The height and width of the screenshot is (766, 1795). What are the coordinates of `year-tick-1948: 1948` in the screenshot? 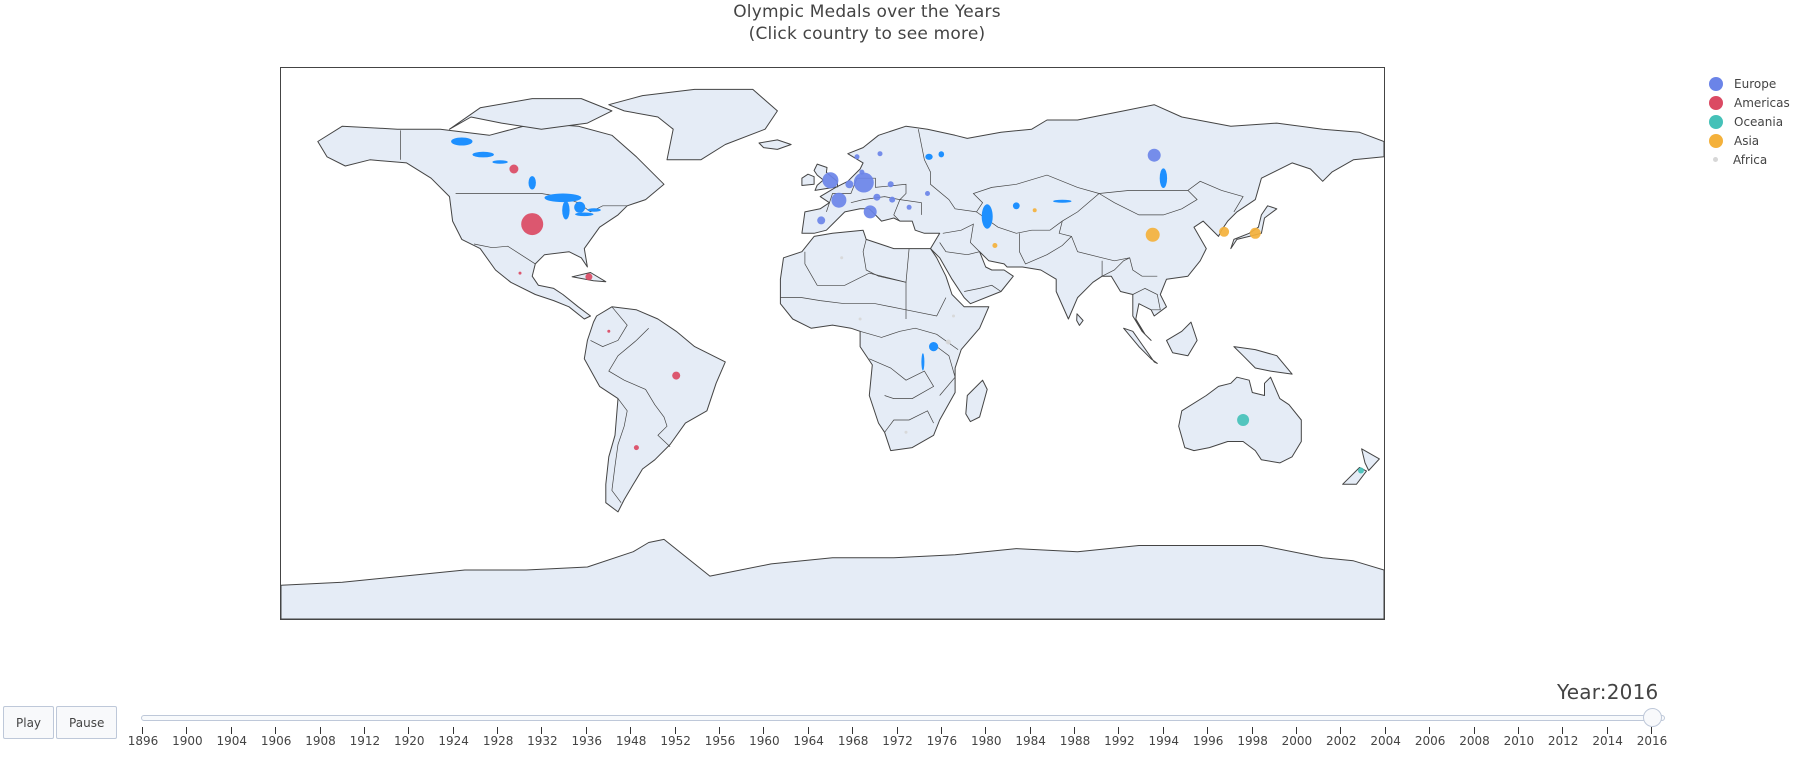 It's located at (631, 737).